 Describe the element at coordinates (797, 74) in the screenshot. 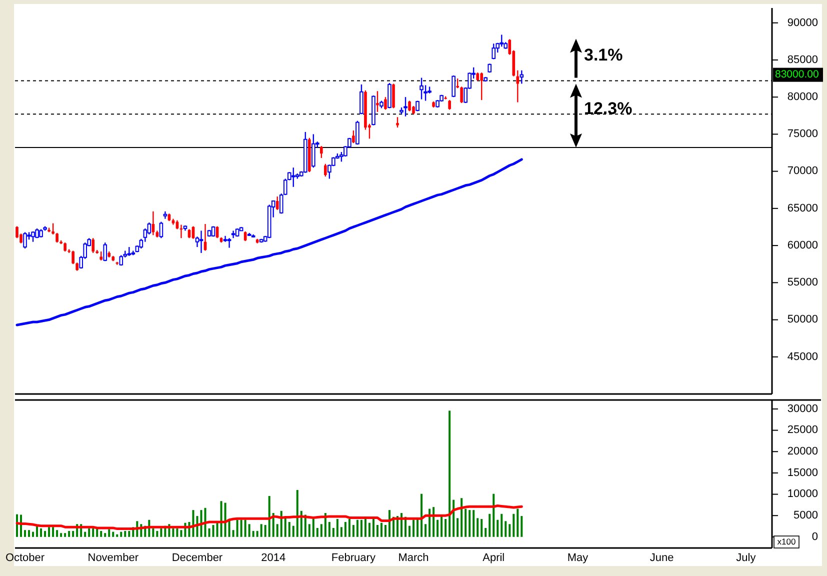

I see `text: 83000.00` at that location.